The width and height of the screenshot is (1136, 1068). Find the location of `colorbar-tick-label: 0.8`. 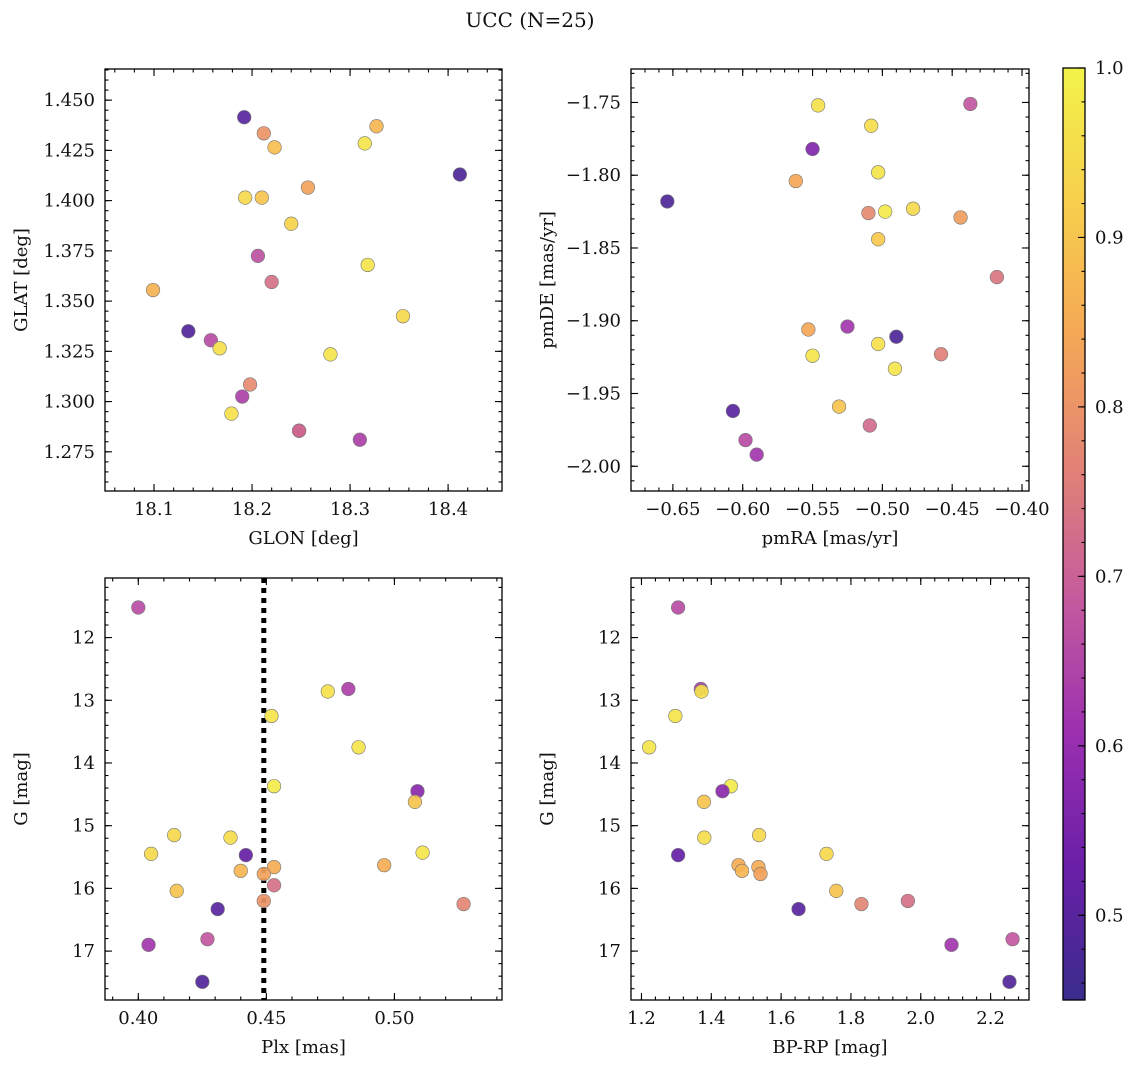

colorbar-tick-label: 0.8 is located at coordinates (1109, 407).